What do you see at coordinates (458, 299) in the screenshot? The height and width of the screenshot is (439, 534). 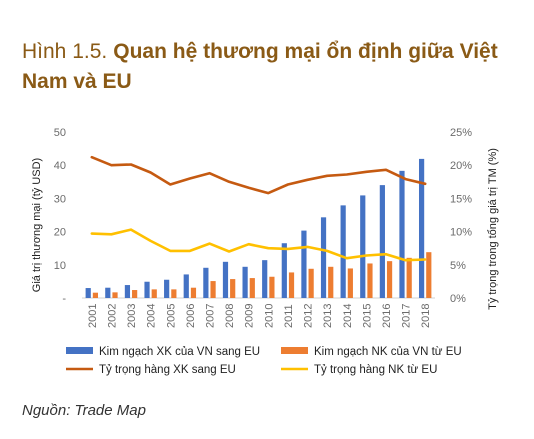 I see `y-right-tick-label: 0%` at bounding box center [458, 299].